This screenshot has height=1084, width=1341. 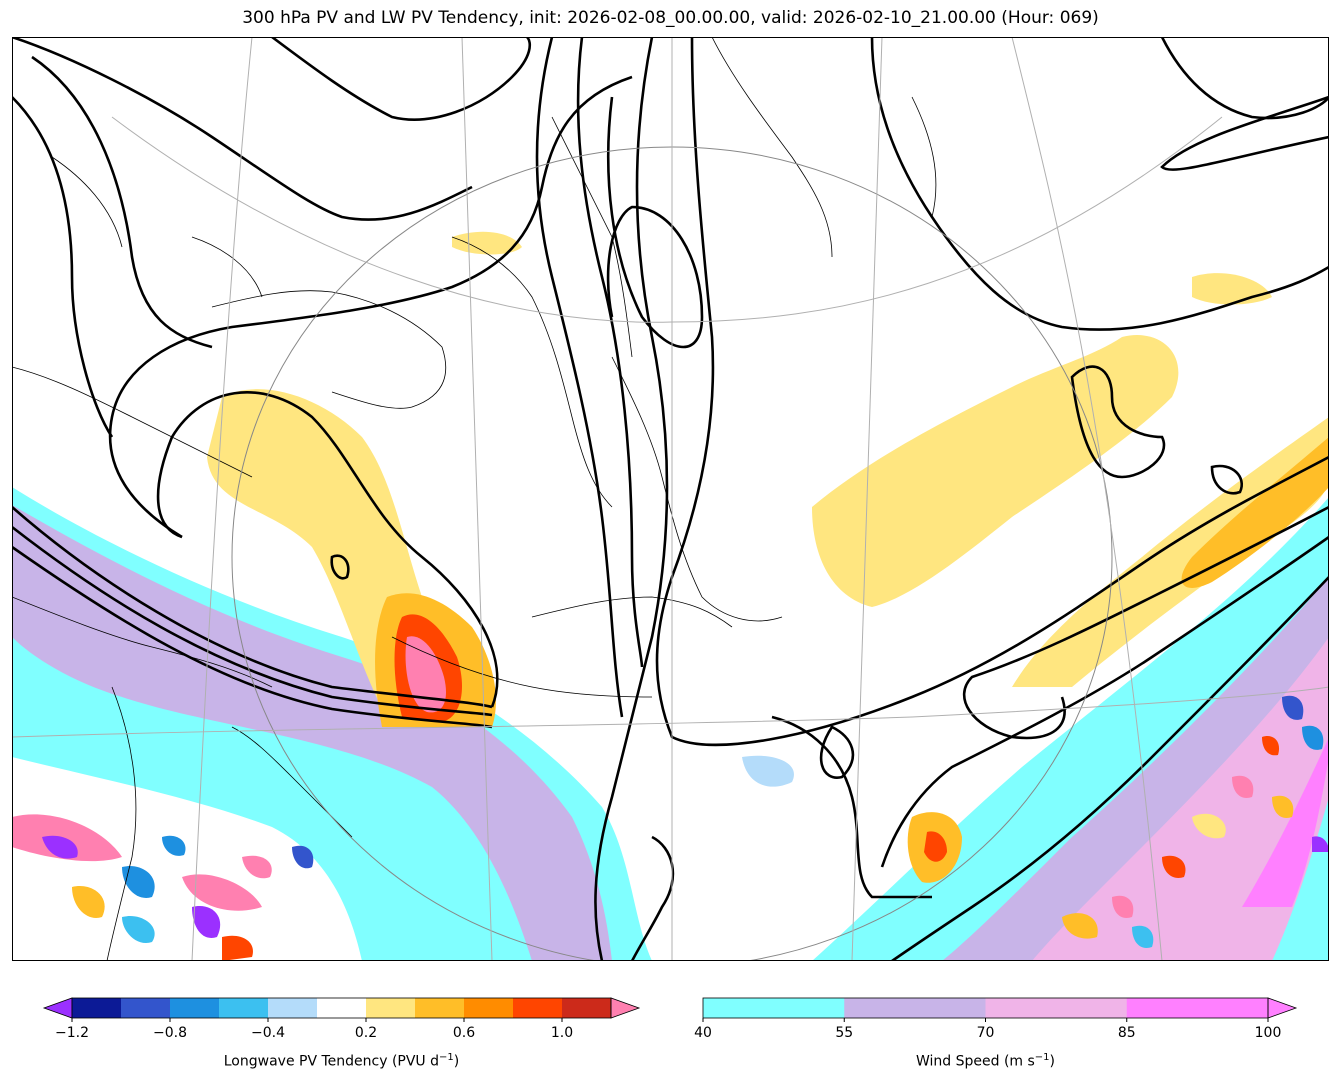 What do you see at coordinates (1255, 512) in the screenshot?
I see `pvt-orange-east-jet` at bounding box center [1255, 512].